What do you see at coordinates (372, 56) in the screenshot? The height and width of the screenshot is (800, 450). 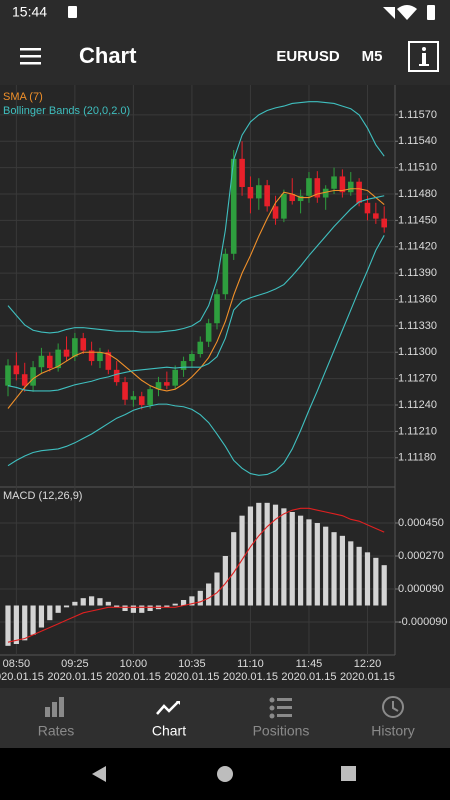 I see `timeframe-button: M5` at bounding box center [372, 56].